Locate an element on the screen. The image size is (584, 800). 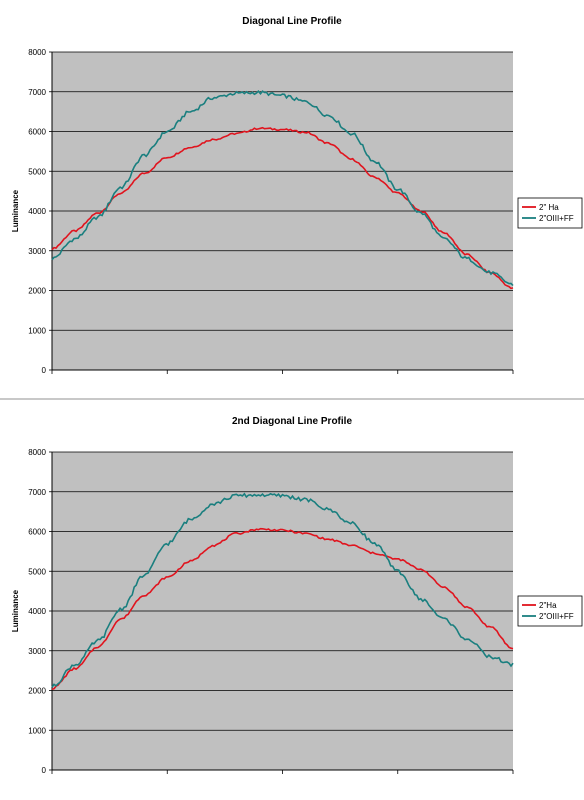
chart-title: 2nd Diagonal Line Profile is located at coordinates (292, 421).